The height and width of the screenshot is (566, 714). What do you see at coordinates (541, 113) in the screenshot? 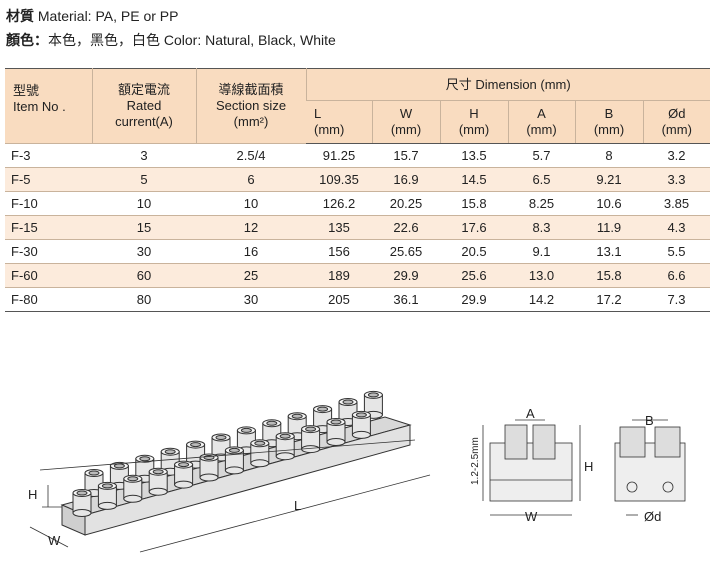
I see `dim-text: A` at bounding box center [541, 113].